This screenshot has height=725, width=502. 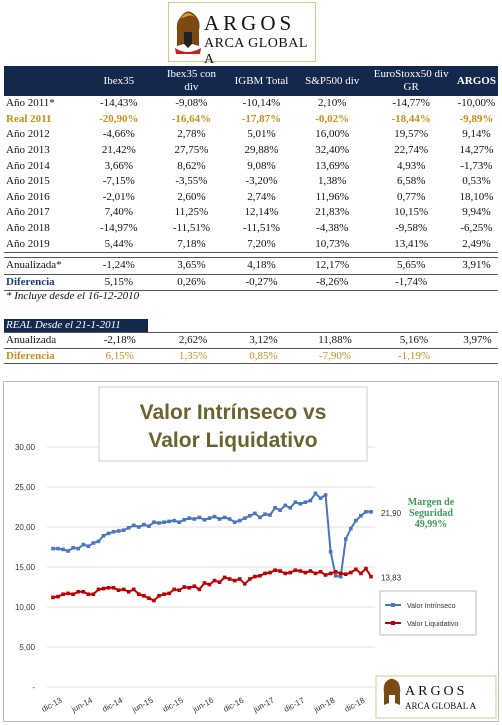 What do you see at coordinates (242, 34) in the screenshot?
I see `logo: ARGOS ARCA GLOBAL A` at bounding box center [242, 34].